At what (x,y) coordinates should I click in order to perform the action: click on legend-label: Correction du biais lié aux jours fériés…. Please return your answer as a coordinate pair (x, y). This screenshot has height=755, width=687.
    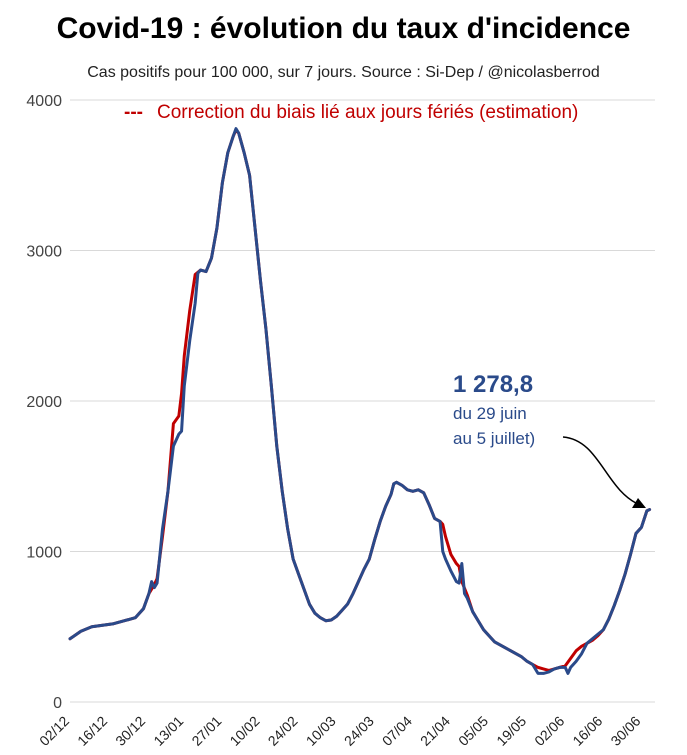
    Looking at the image, I should click on (367, 112).